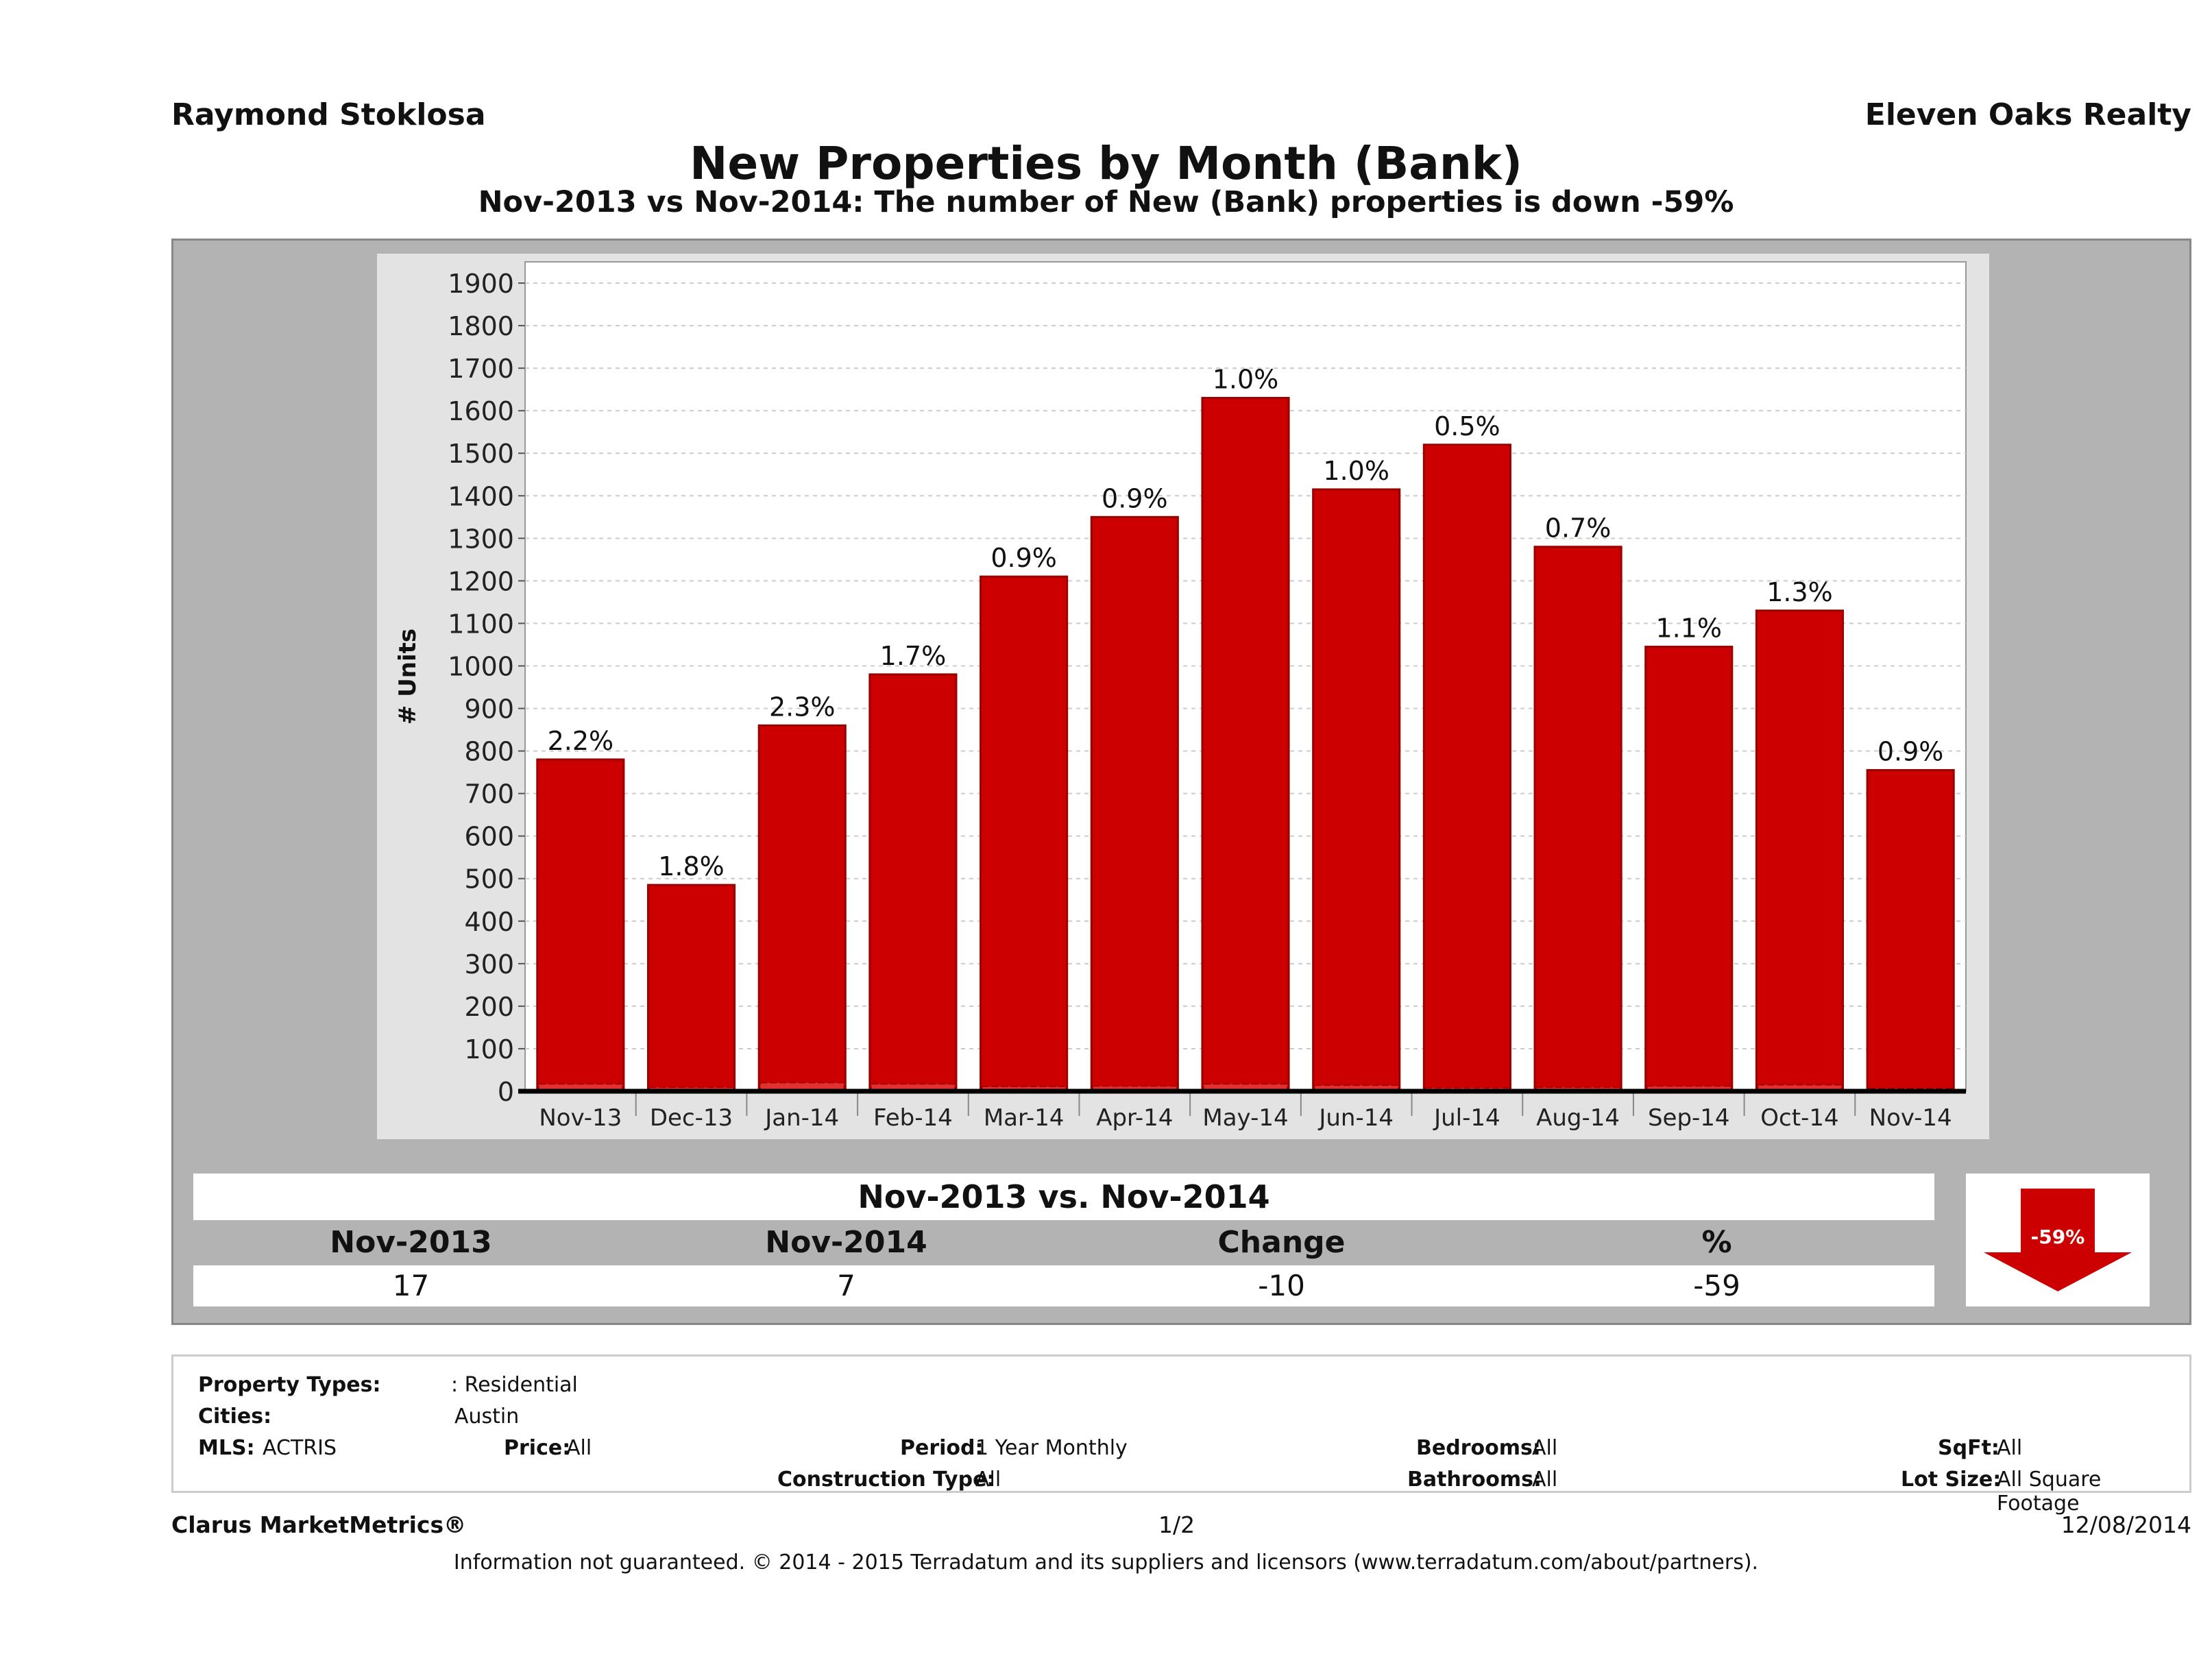  I want to click on y-tick-label: 1100, so click(481, 624).